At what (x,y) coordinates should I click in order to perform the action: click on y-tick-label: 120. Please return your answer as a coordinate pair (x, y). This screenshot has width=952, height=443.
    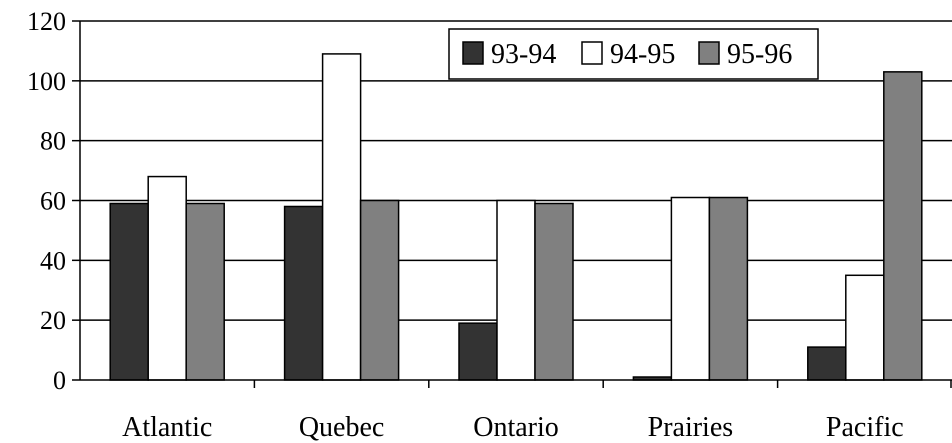
    Looking at the image, I should click on (46, 21).